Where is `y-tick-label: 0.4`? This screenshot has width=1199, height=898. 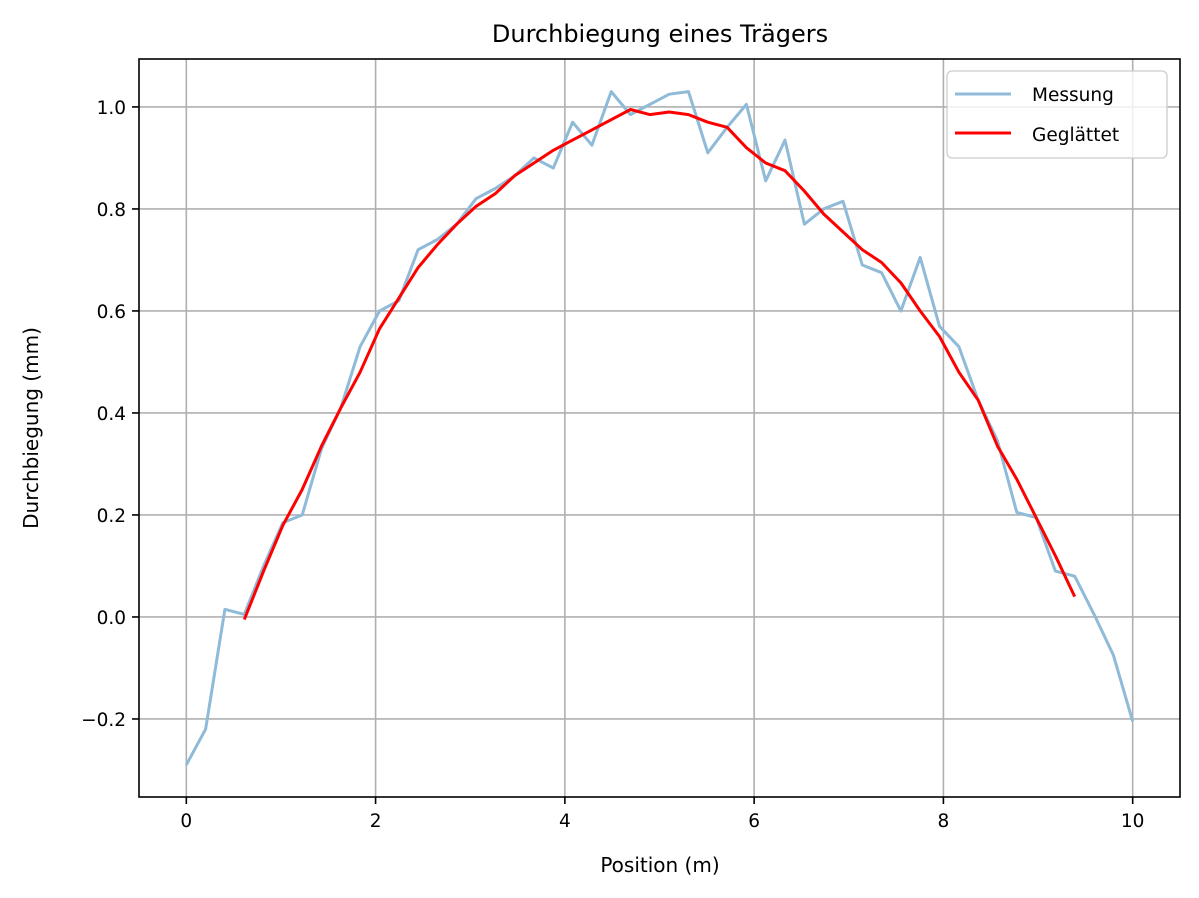 y-tick-label: 0.4 is located at coordinates (111, 414).